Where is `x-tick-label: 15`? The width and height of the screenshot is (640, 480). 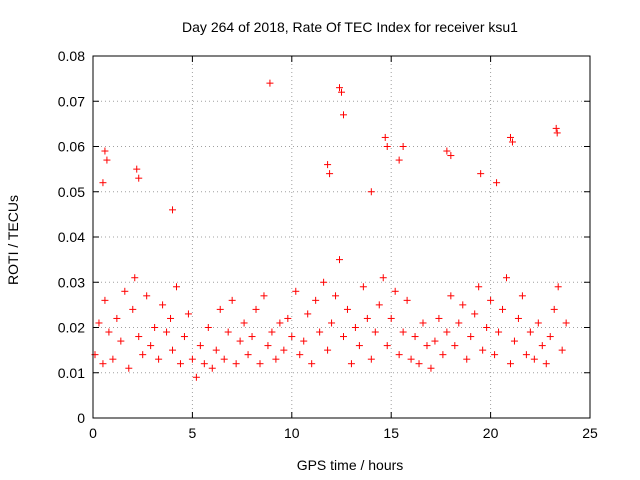
x-tick-label: 15 is located at coordinates (391, 433).